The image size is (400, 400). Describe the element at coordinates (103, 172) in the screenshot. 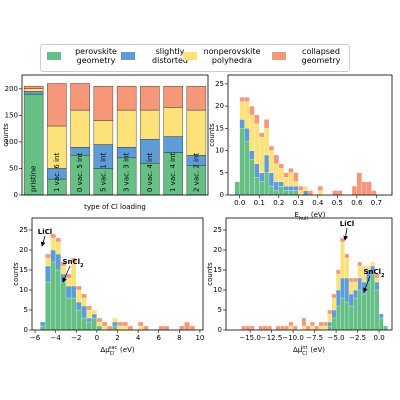

I see `category-label: 5 vac. 1 int` at that location.